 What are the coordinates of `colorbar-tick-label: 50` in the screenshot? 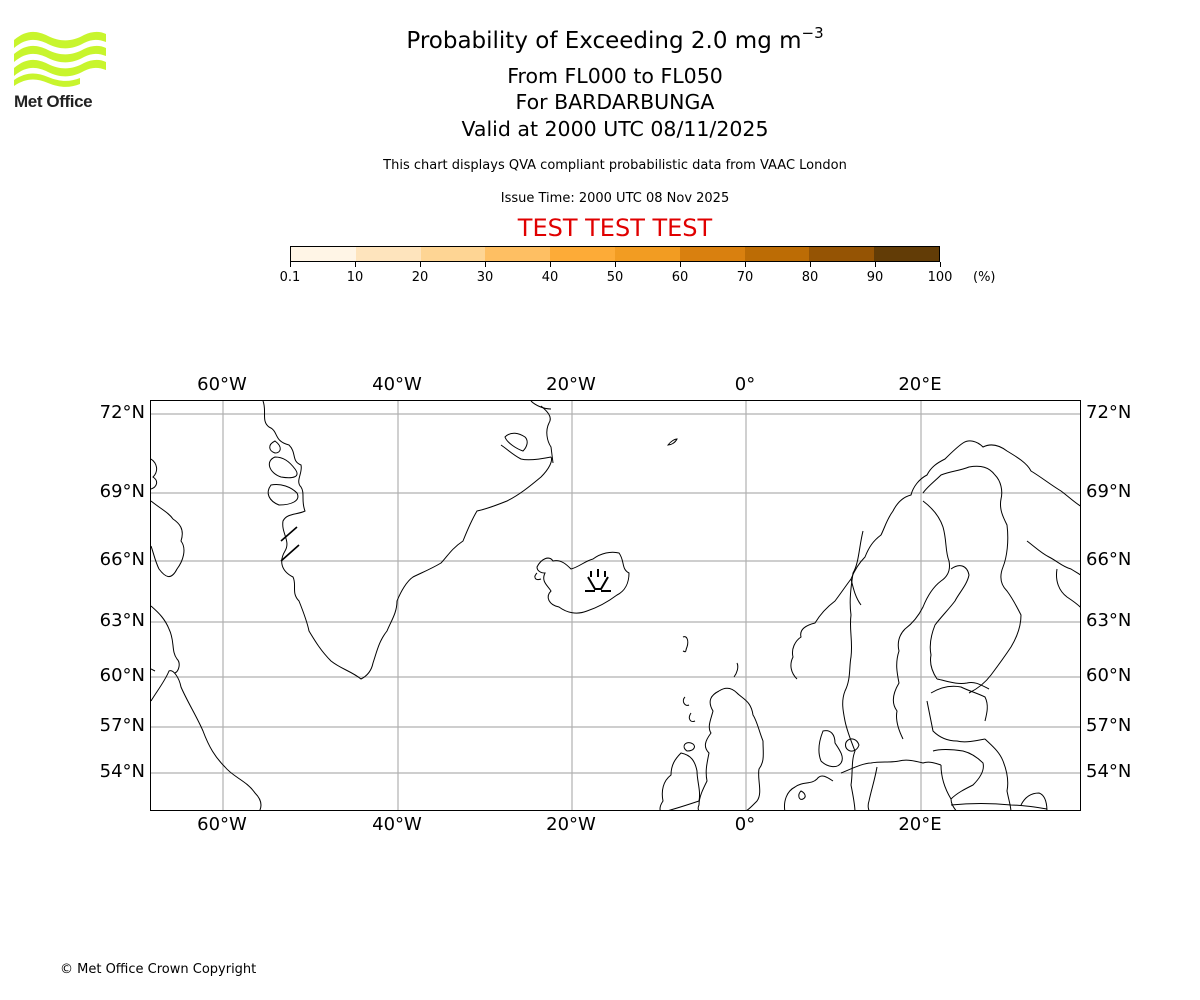 It's located at (615, 277).